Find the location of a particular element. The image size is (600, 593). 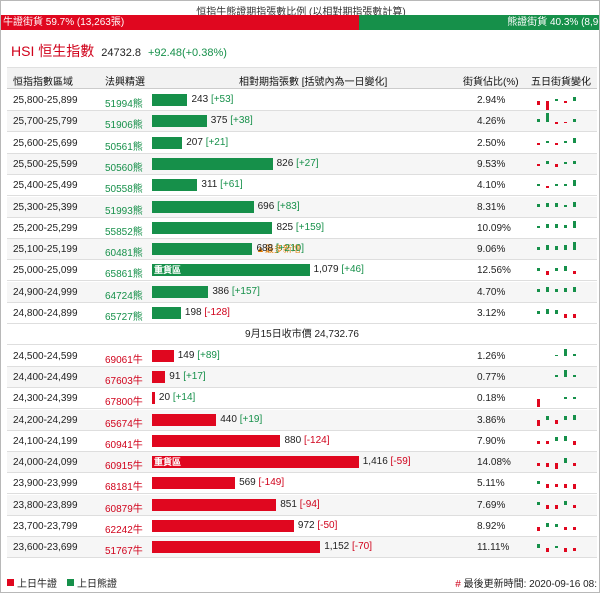

ratio-title: 恒指牛熊證期指張數比例 (以相對期指張數計算) is located at coordinates (301, 12).